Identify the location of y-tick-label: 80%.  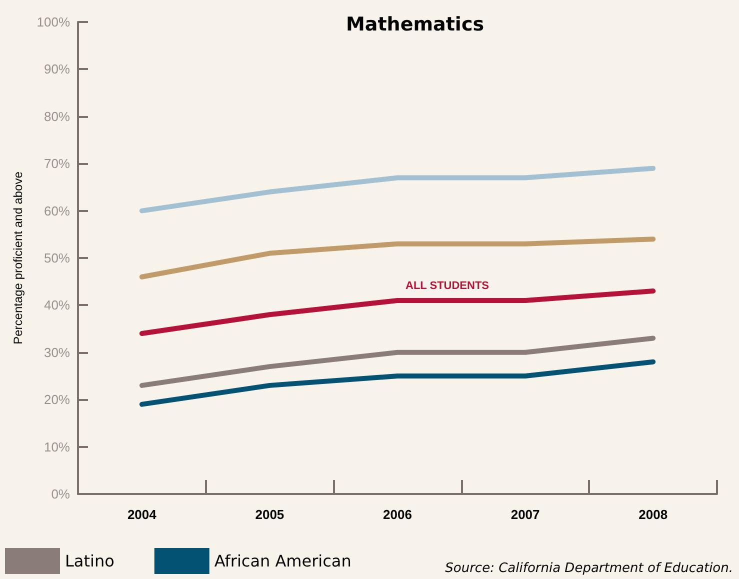
(57, 116).